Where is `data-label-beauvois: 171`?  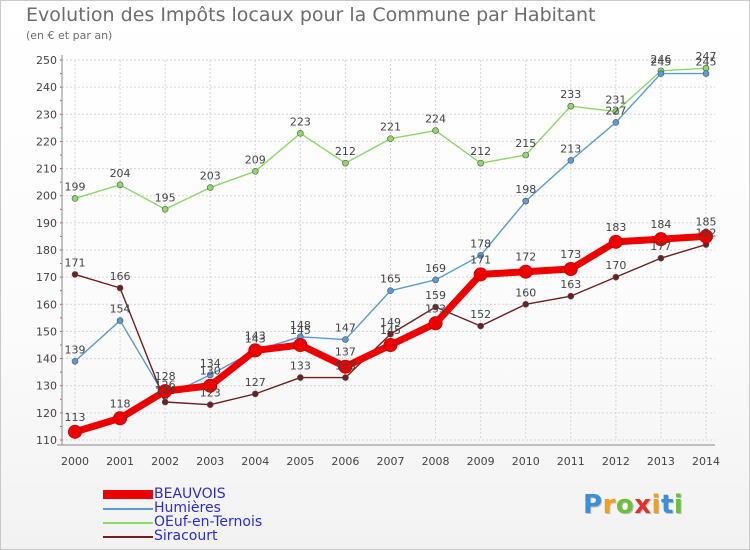 data-label-beauvois: 171 is located at coordinates (480, 259).